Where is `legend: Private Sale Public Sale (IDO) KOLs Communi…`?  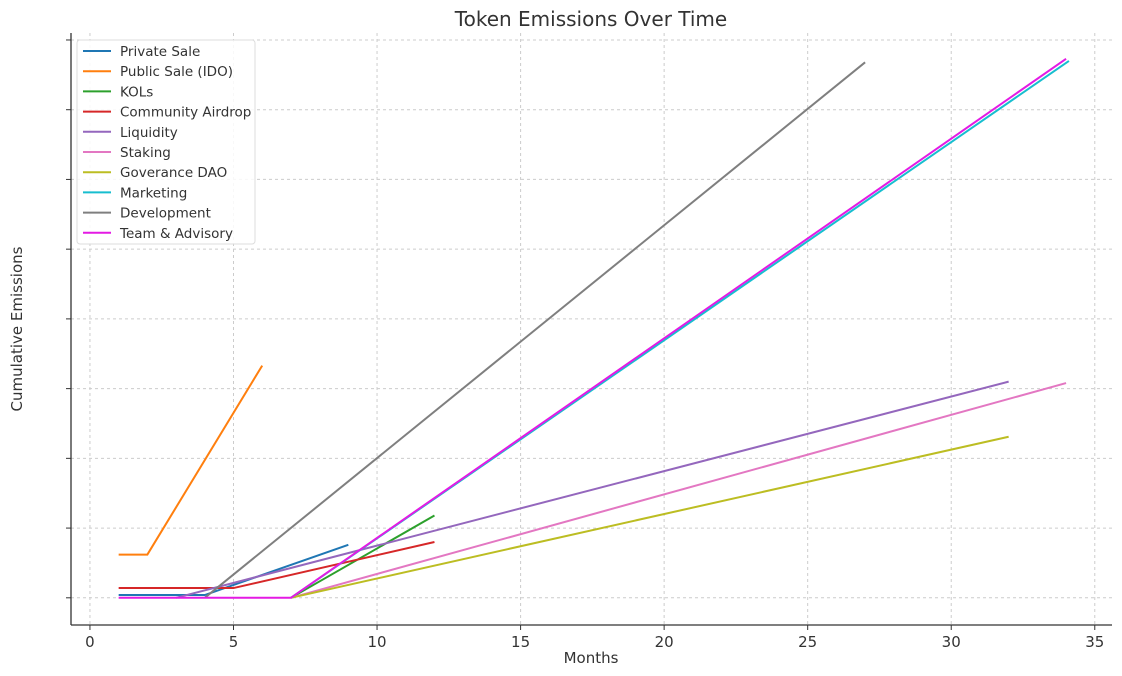
legend: Private Sale Public Sale (IDO) KOLs Communi… is located at coordinates (166, 142).